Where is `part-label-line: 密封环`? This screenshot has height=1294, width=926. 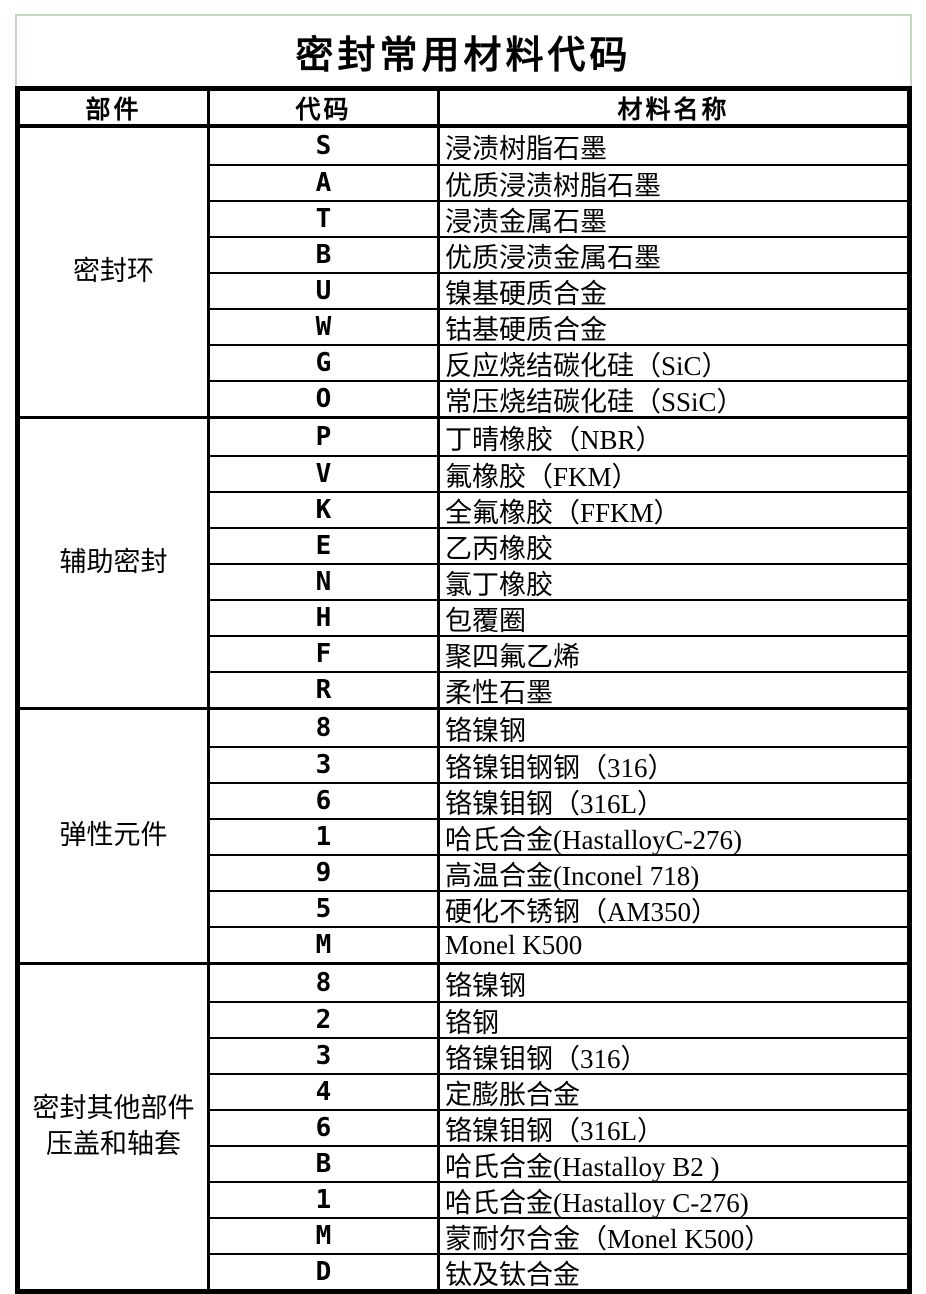 part-label-line: 密封环 is located at coordinates (113, 271).